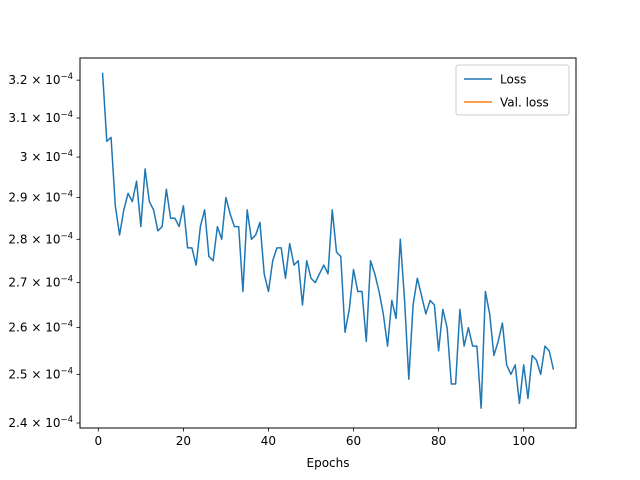 Image resolution: width=640 pixels, height=480 pixels. What do you see at coordinates (513, 80) in the screenshot?
I see `legend-label-0: Loss` at bounding box center [513, 80].